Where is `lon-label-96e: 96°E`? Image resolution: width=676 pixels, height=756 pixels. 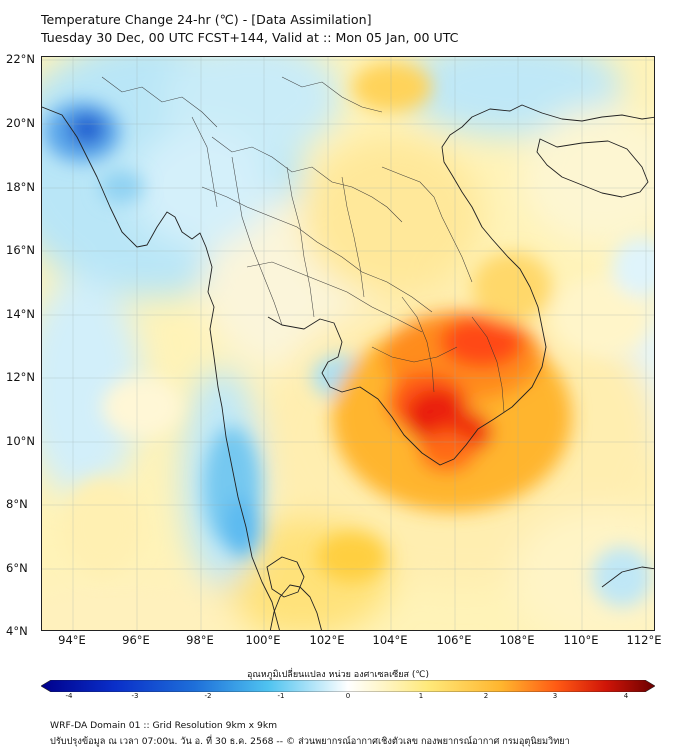
lon-label-96e: 96°E is located at coordinates (136, 640).